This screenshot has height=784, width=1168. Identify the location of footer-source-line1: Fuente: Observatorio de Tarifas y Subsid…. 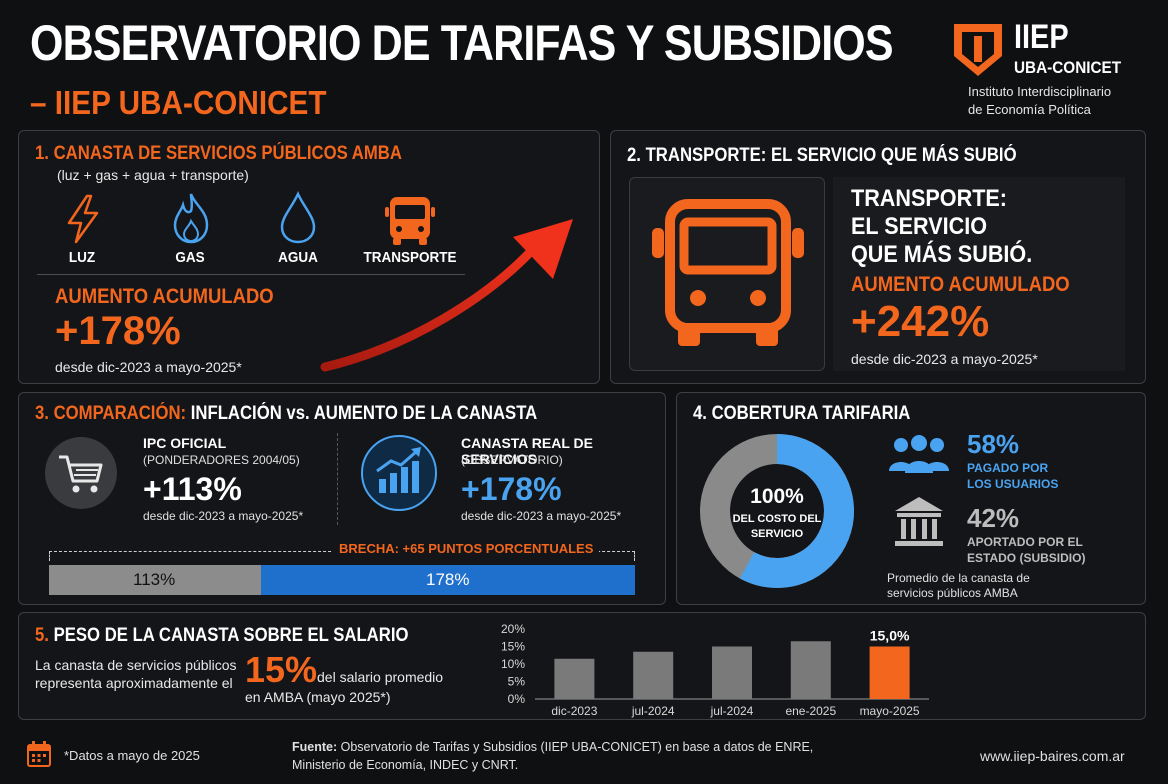
(552, 747).